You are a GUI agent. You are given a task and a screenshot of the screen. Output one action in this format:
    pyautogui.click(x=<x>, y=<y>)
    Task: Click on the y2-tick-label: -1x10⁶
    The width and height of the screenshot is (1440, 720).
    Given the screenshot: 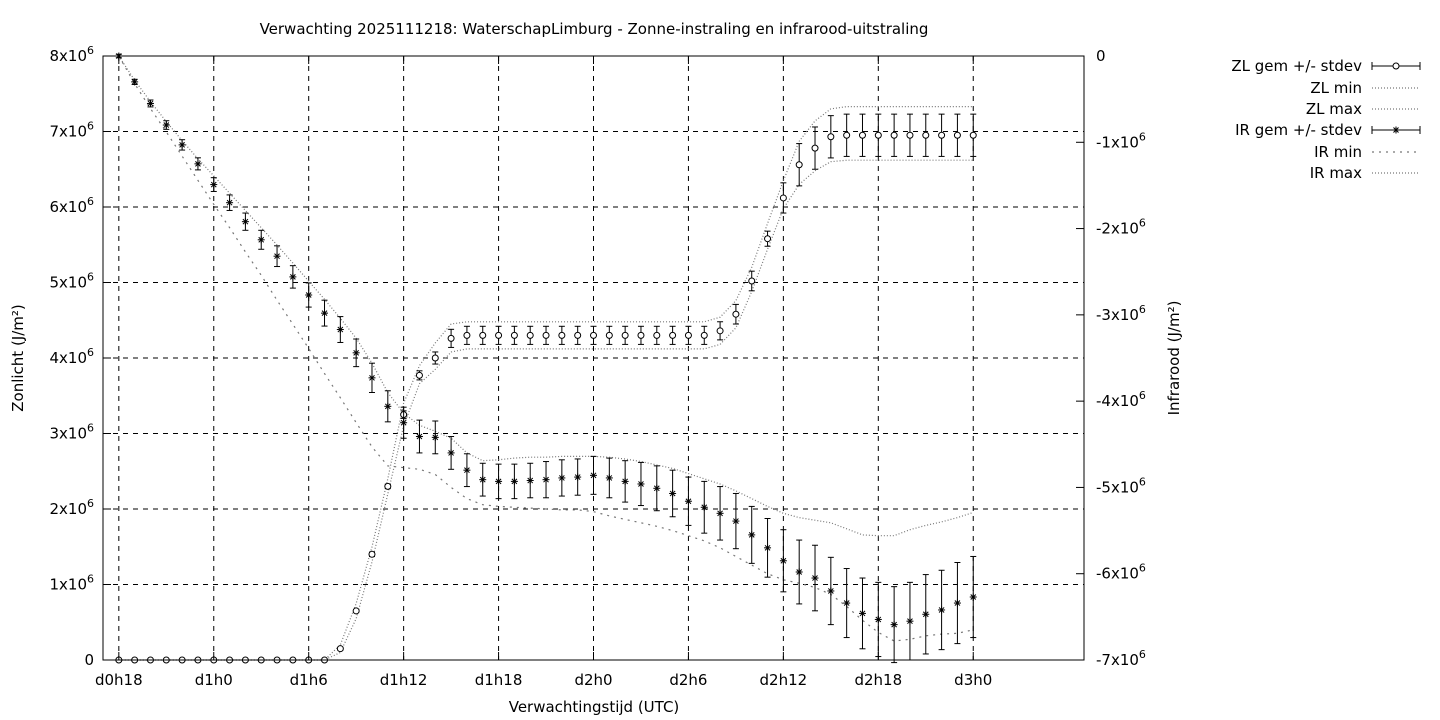 What is the action you would take?
    pyautogui.click(x=1121, y=140)
    